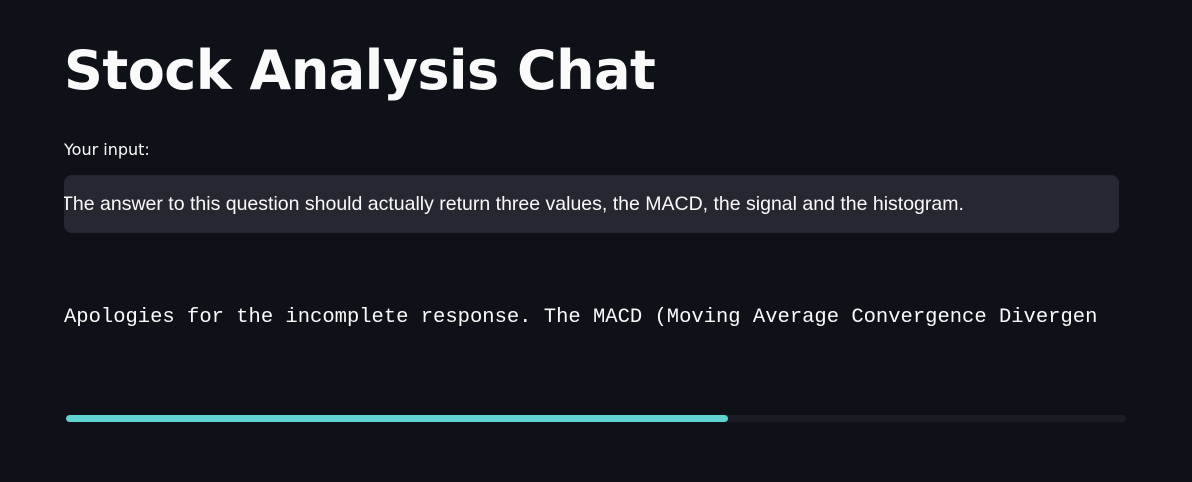 The image size is (1192, 482). I want to click on page-title: Stock Analysis Chat, so click(360, 70).